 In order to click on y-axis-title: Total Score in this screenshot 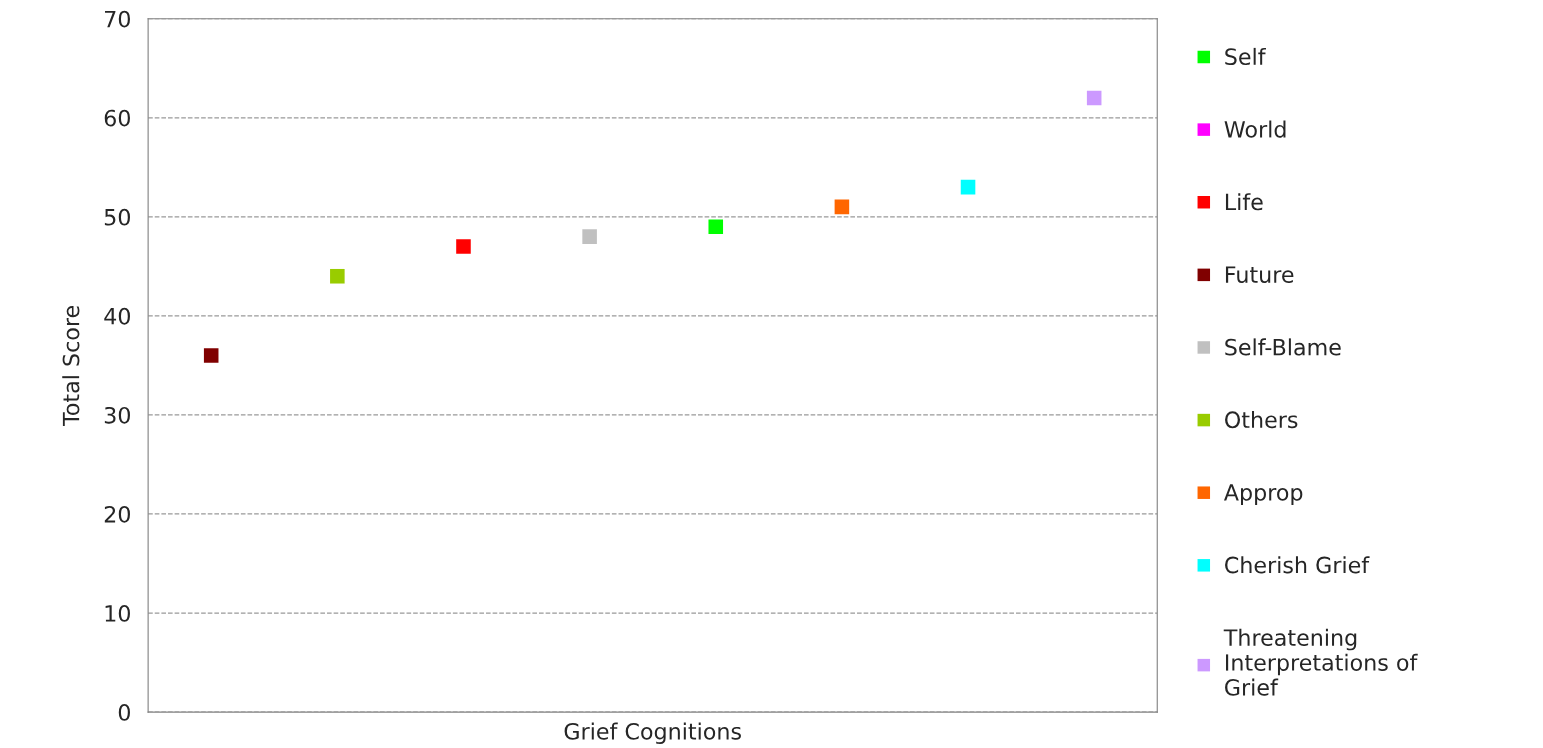, I will do `click(71, 366)`.